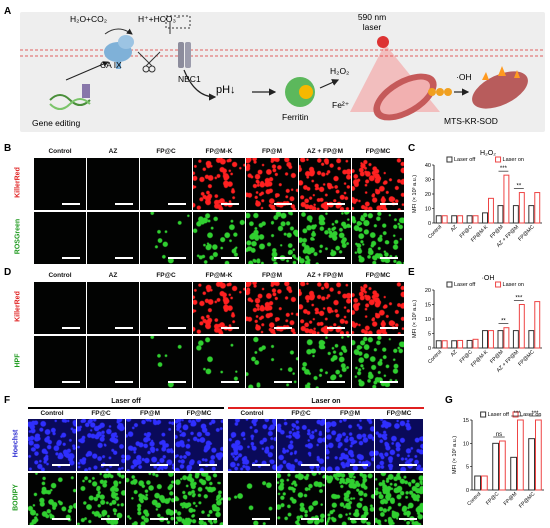 The height and width of the screenshot is (528, 550). Describe the element at coordinates (500, 87) in the screenshot. I see `damaged-mitochondrion-icon` at that location.